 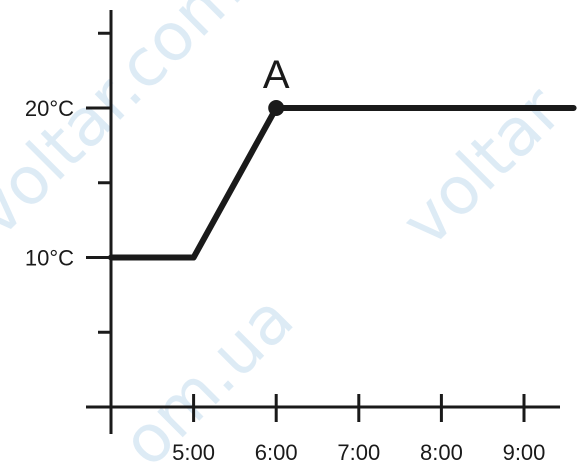 What do you see at coordinates (276, 108) in the screenshot?
I see `point-a-marker` at bounding box center [276, 108].